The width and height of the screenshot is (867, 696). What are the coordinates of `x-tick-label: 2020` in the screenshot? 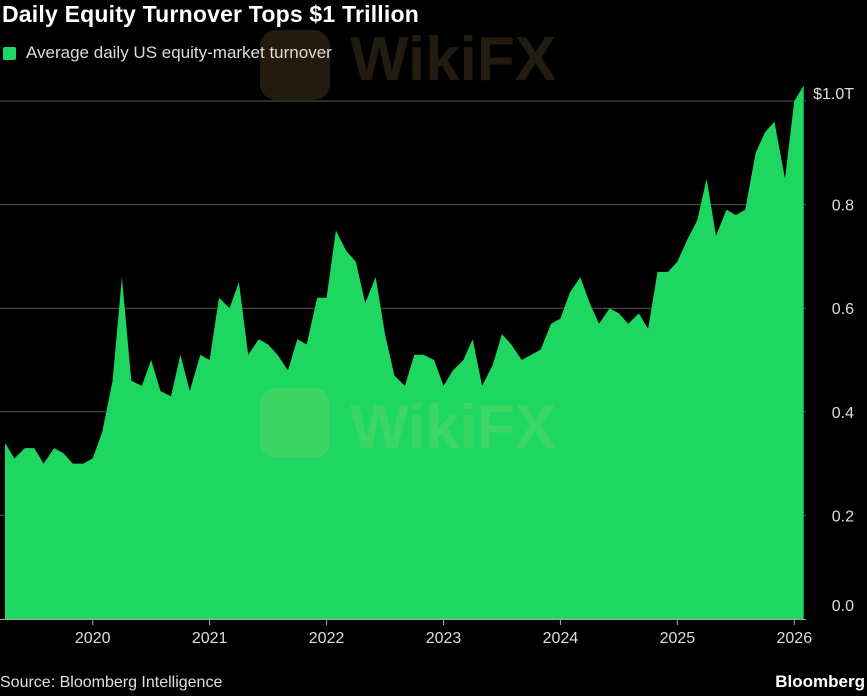 It's located at (93, 638).